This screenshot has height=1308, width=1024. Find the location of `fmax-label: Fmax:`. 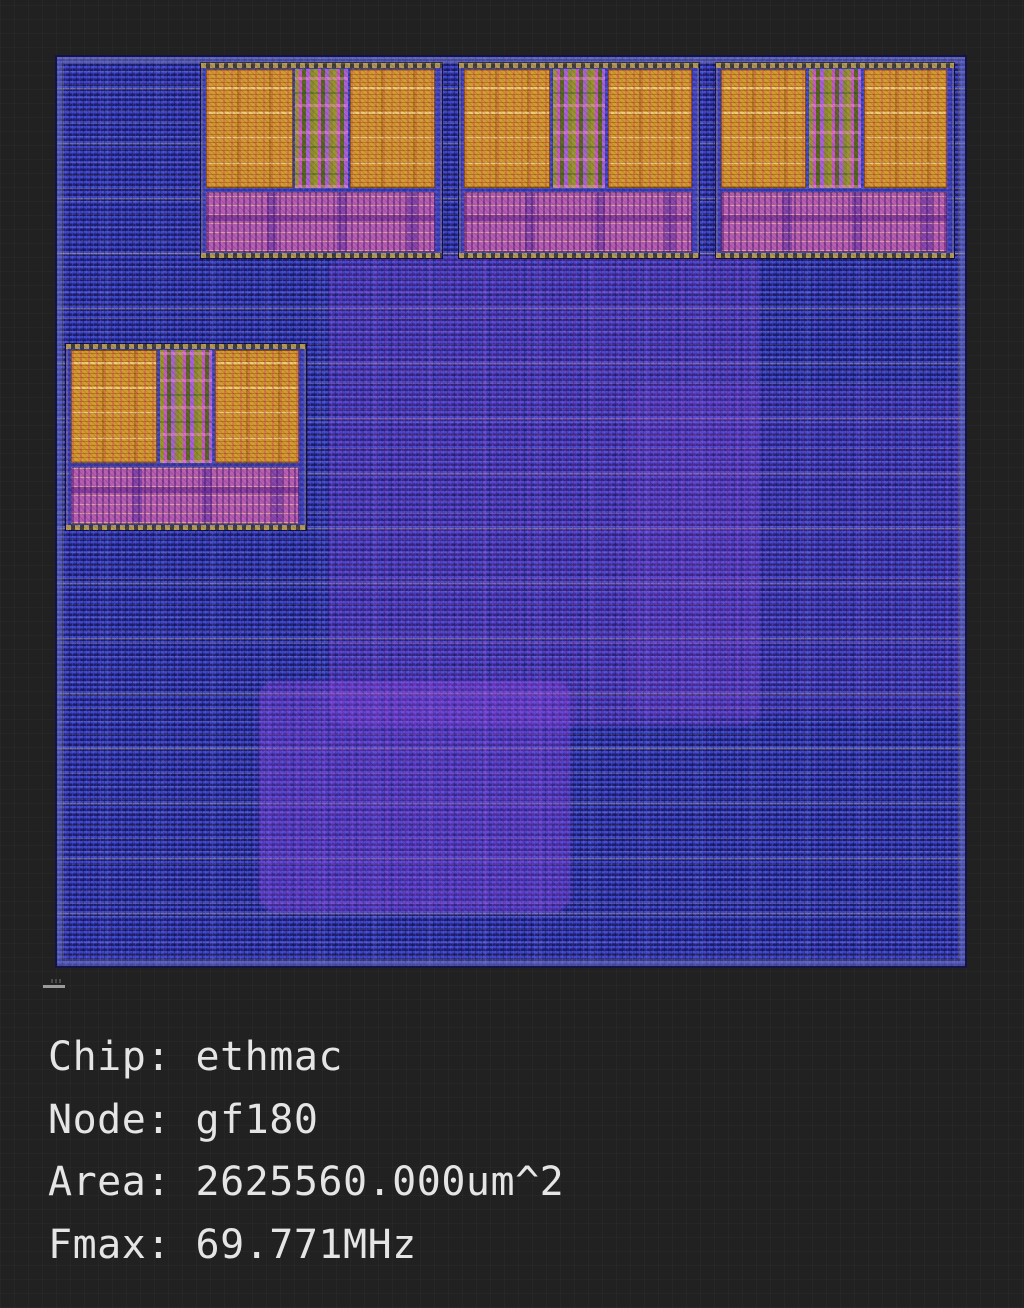

fmax-label: Fmax: is located at coordinates (109, 1244).